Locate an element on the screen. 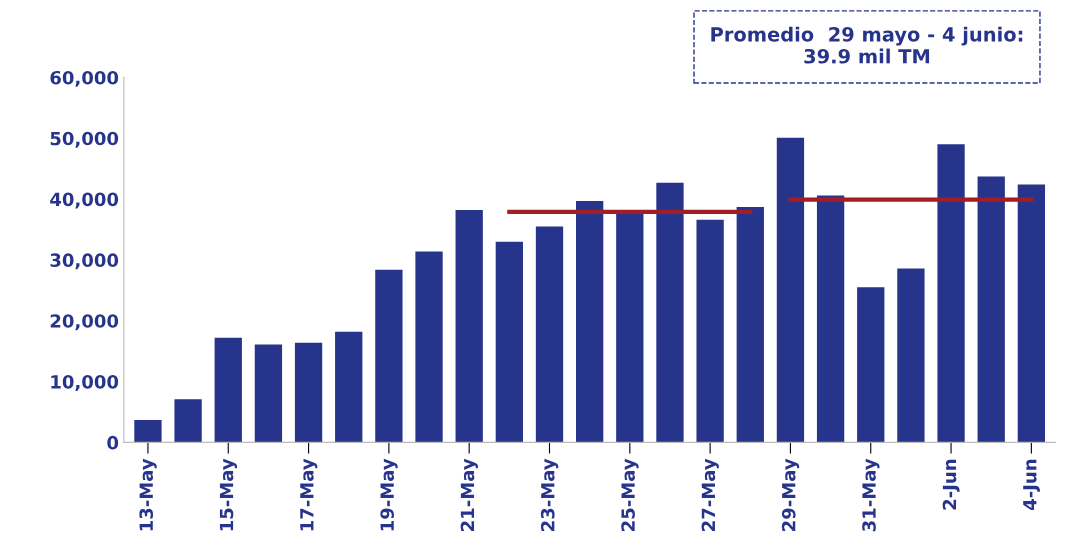 This screenshot has height=553, width=1077. x-tick-label: 23-May is located at coordinates (549, 494).